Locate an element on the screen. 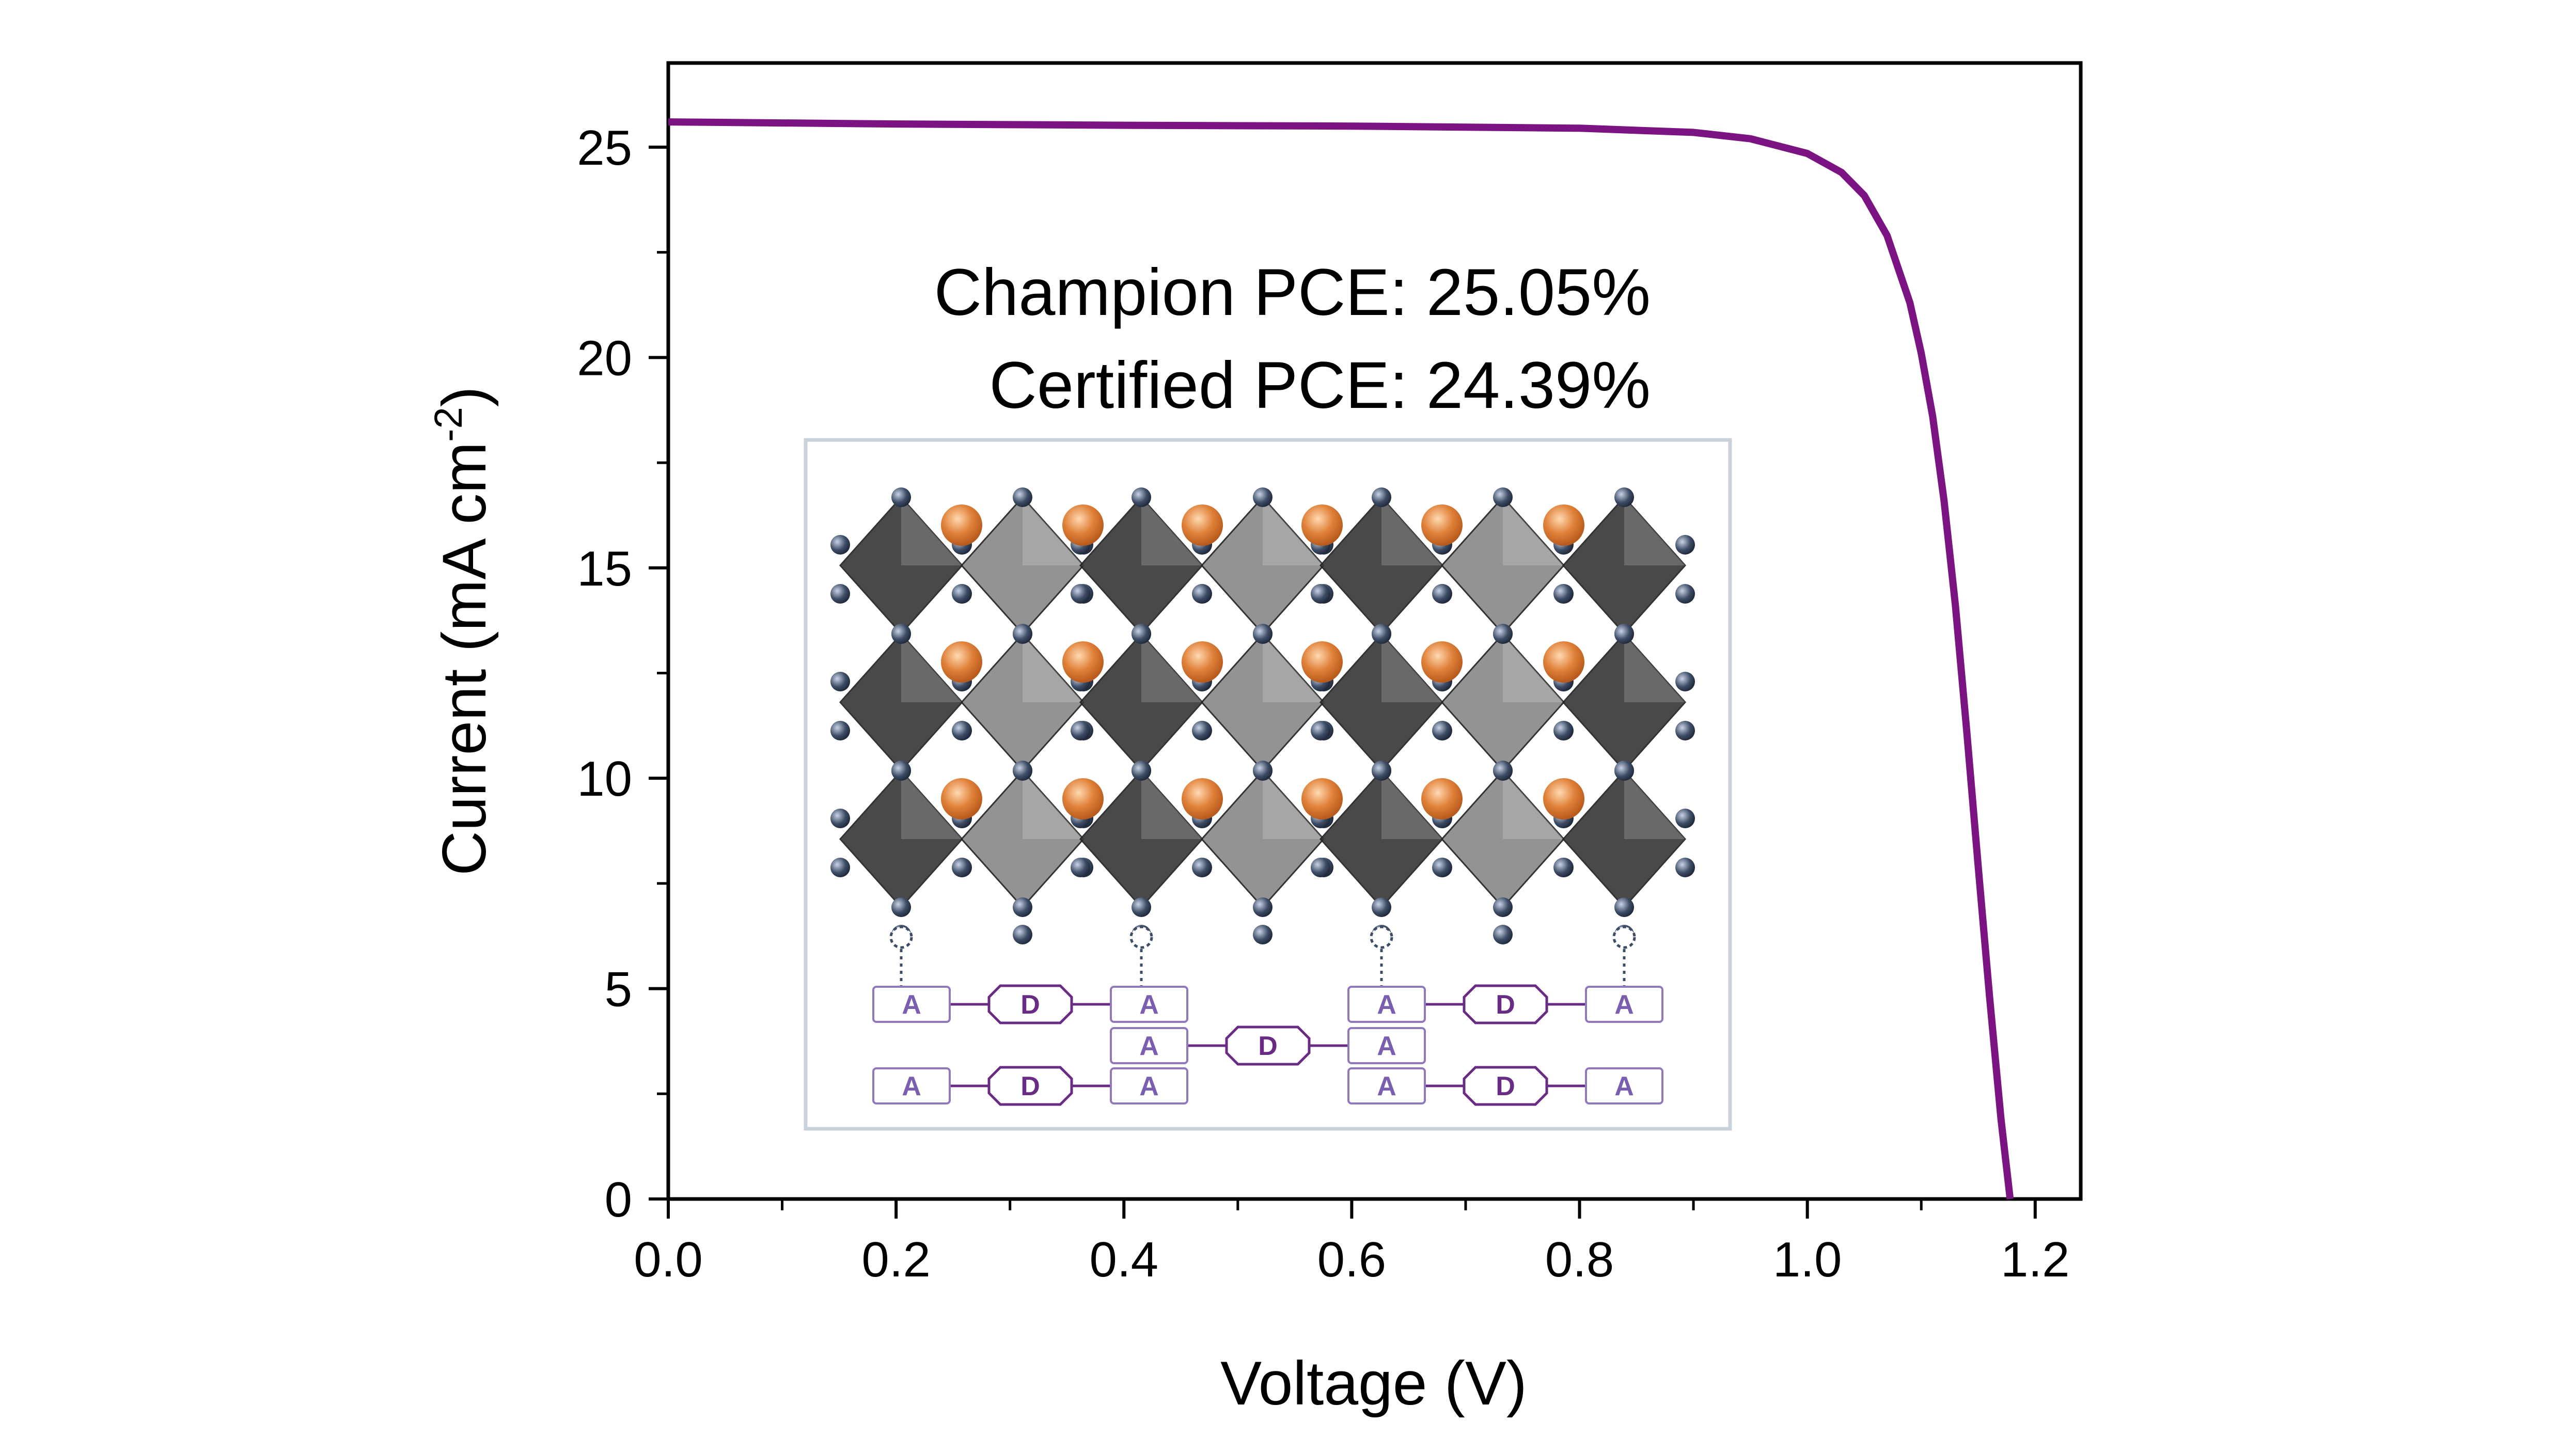 Image resolution: width=2576 pixels, height=1452 pixels. x-axis-ticks: 0.0 0.2 0.4 0.6 0.8 1.0 1.2 is located at coordinates (1352, 1243).